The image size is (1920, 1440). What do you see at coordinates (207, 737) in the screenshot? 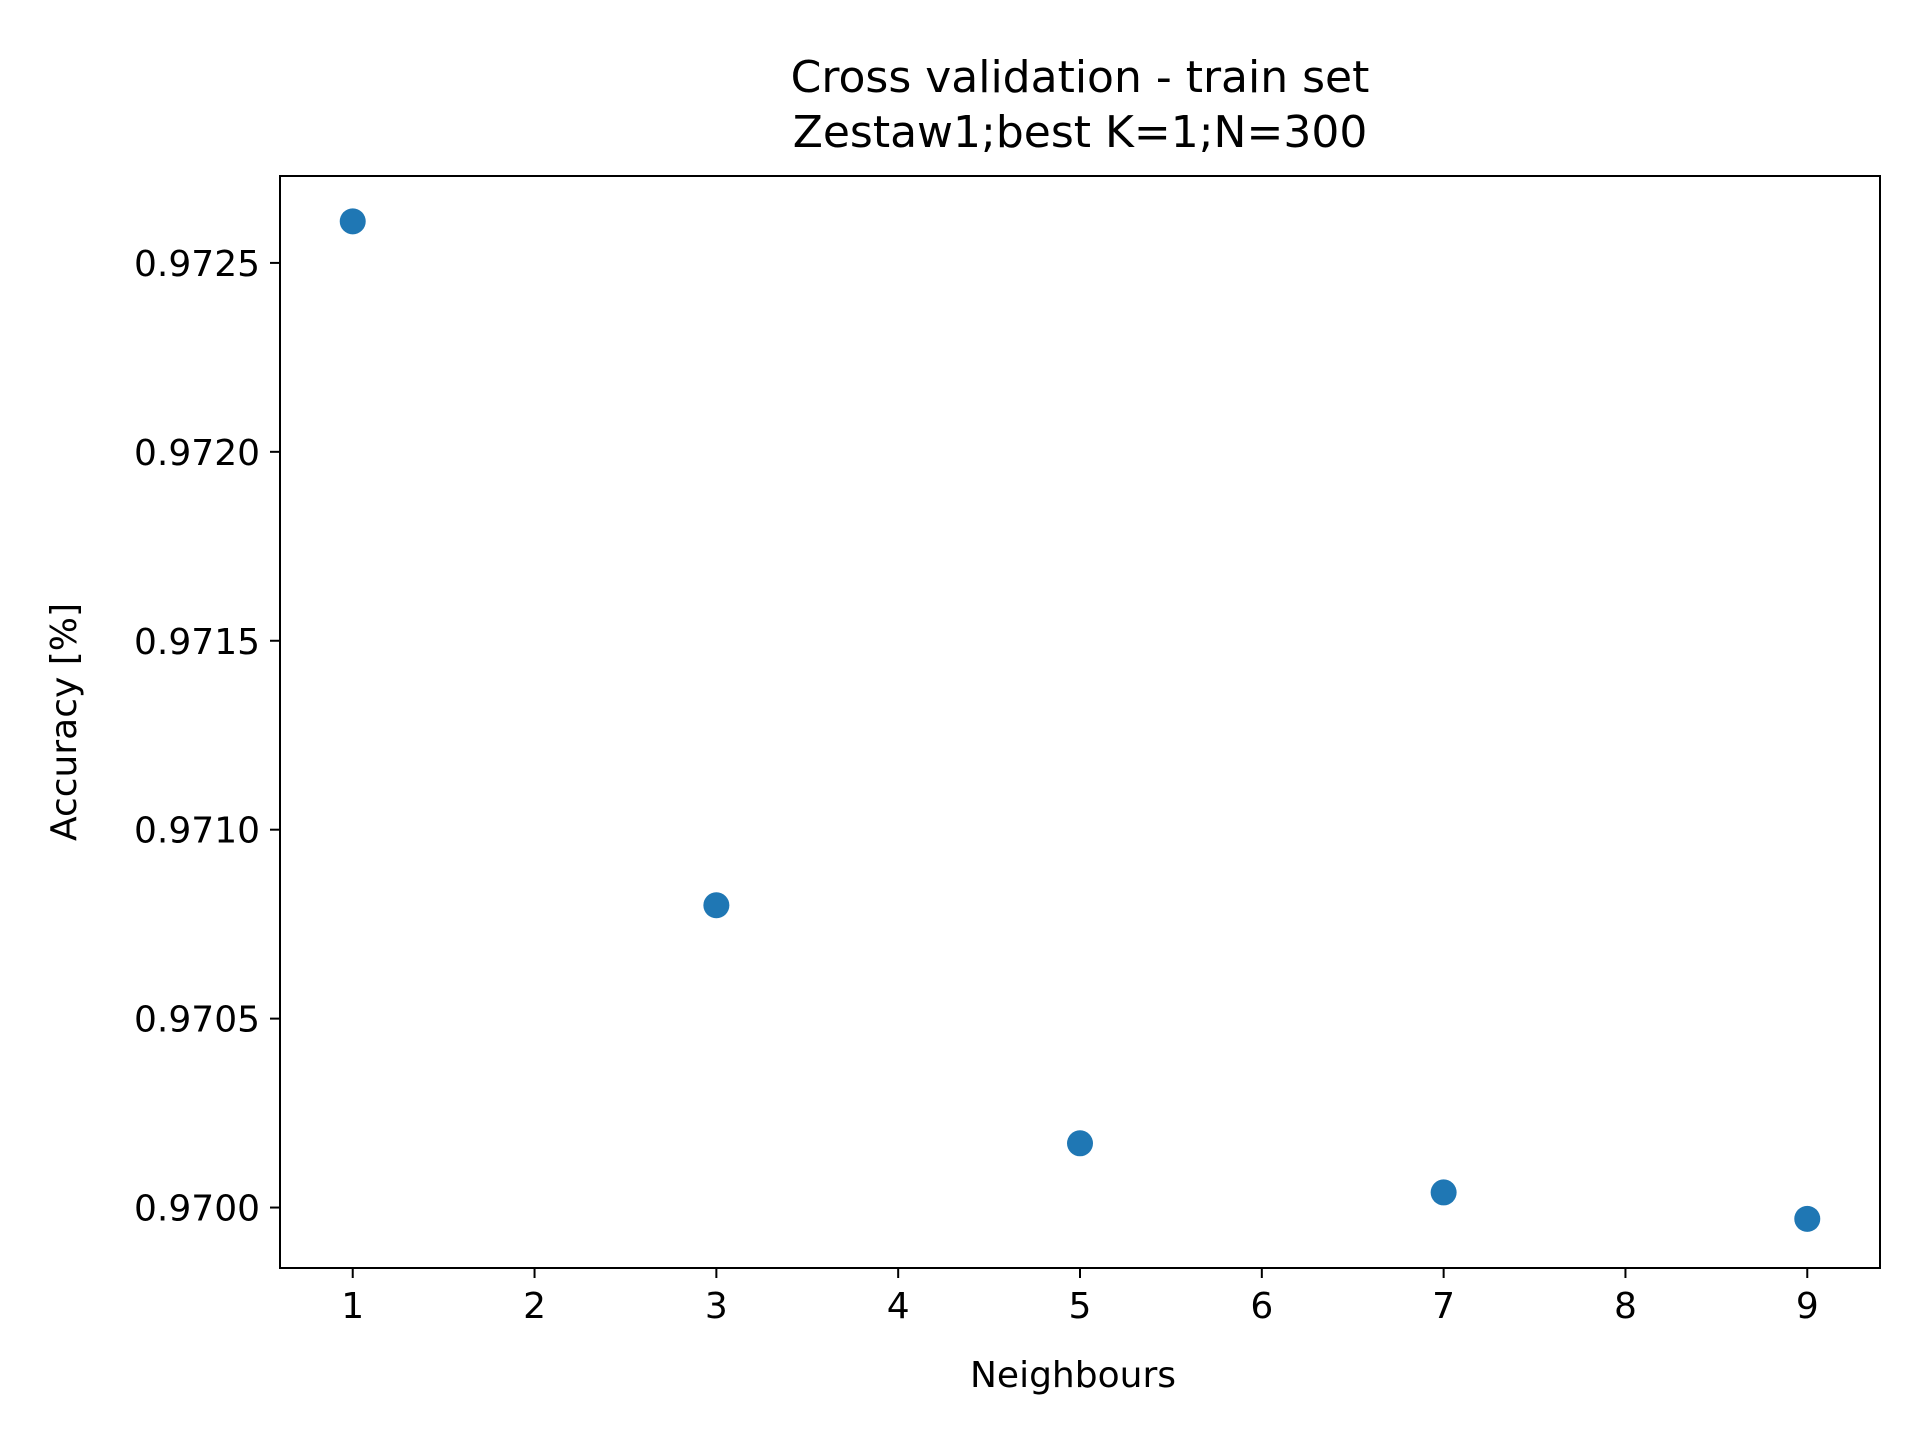
I see `y-axis-ticks: 0.9700 0.9705 0.9710 0.9715 0.9720 0.9725` at bounding box center [207, 737].